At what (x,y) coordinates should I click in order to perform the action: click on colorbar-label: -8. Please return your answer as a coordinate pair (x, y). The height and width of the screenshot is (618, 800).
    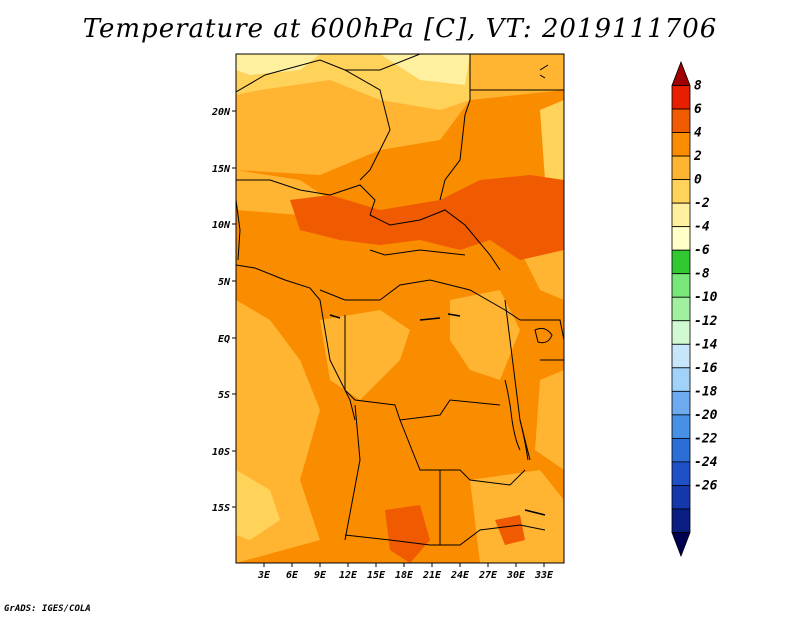
    Looking at the image, I should click on (702, 274).